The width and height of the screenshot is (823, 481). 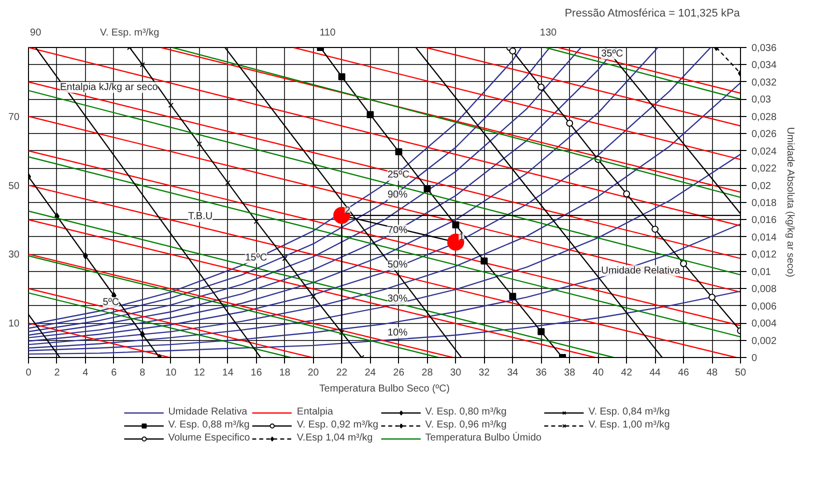 What do you see at coordinates (598, 373) in the screenshot?
I see `x-tick-label: 40` at bounding box center [598, 373].